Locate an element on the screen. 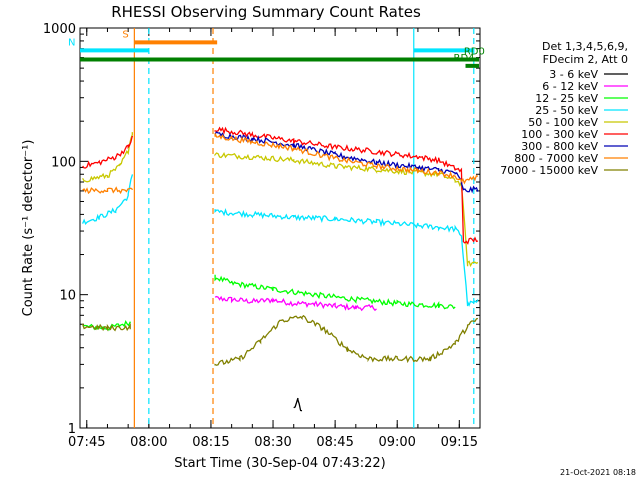  flag-label: S is located at coordinates (125, 34).